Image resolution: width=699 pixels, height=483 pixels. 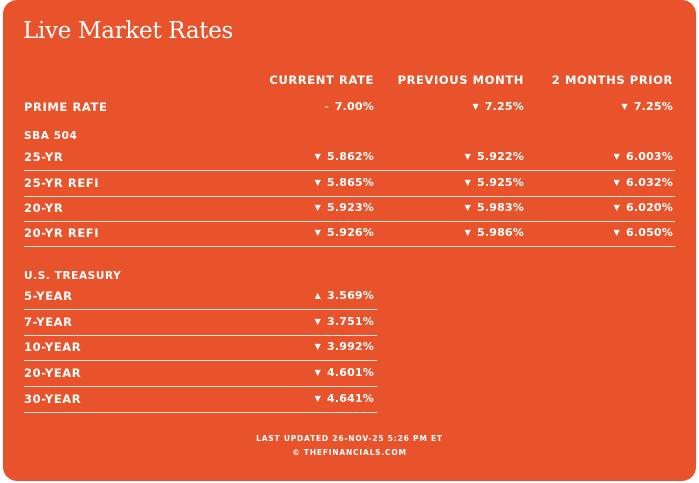 I want to click on column-header-previous: PREVIOUS MONTH, so click(x=460, y=80).